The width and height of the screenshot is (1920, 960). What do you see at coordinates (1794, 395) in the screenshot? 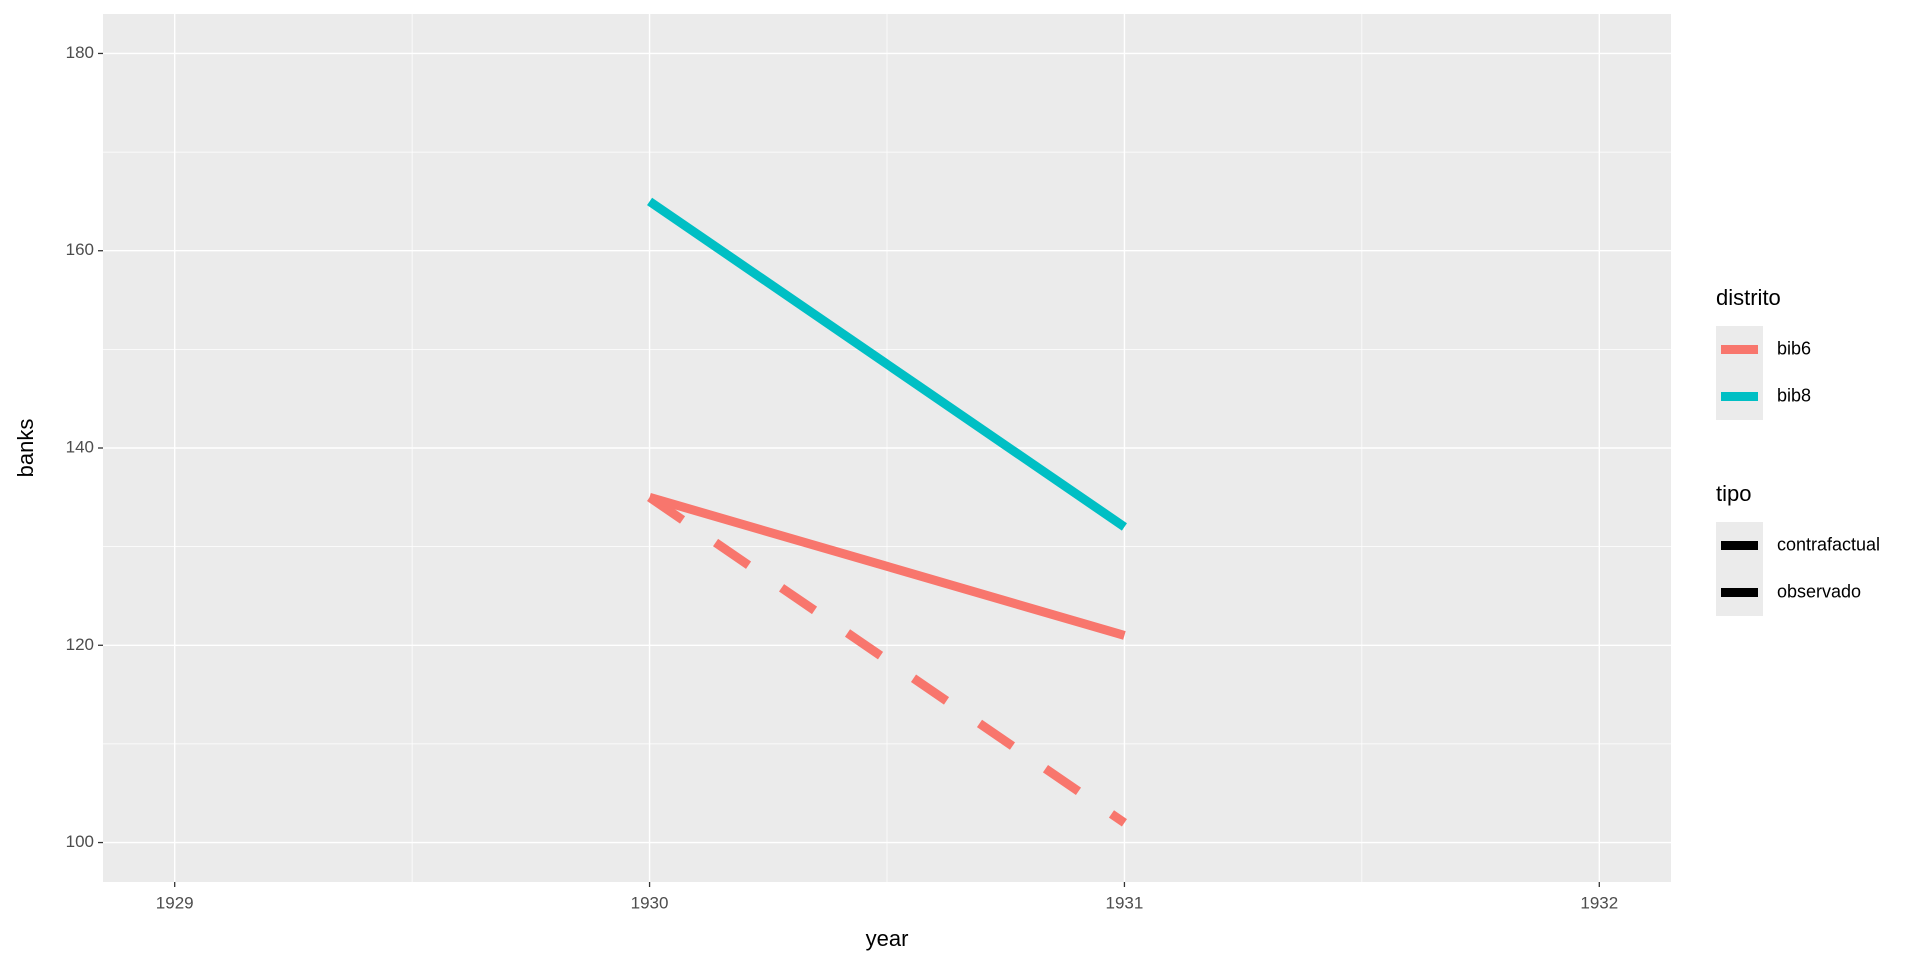
I see `legend-label: bib8` at bounding box center [1794, 395].